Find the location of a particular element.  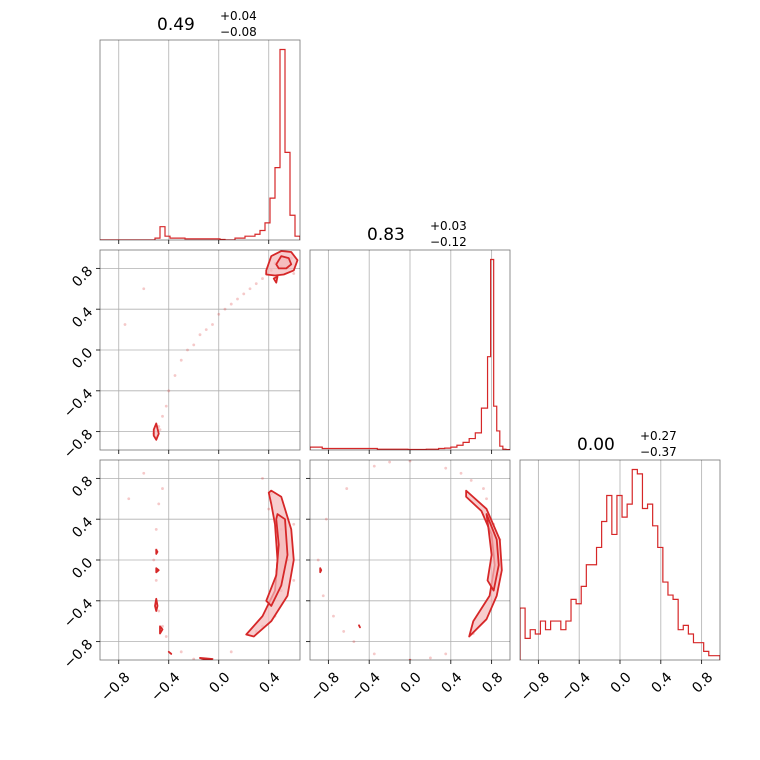

scatter-2-1-ytick-label-4: 0.8 is located at coordinates (82, 276).